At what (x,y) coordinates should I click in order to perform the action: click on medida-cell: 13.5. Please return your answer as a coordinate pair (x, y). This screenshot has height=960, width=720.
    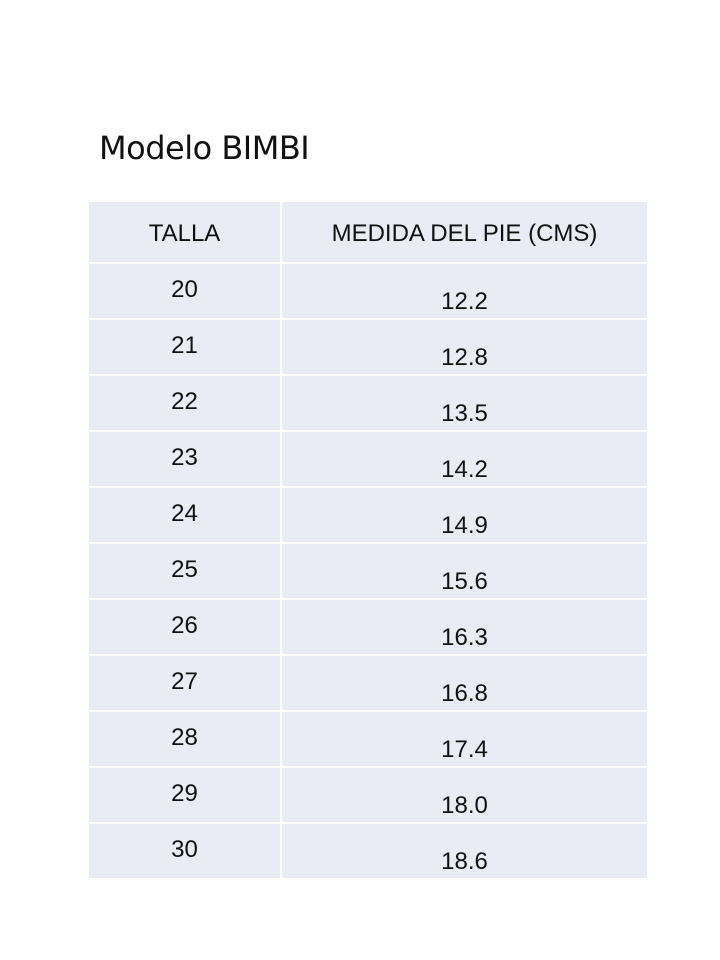
    Looking at the image, I should click on (463, 403).